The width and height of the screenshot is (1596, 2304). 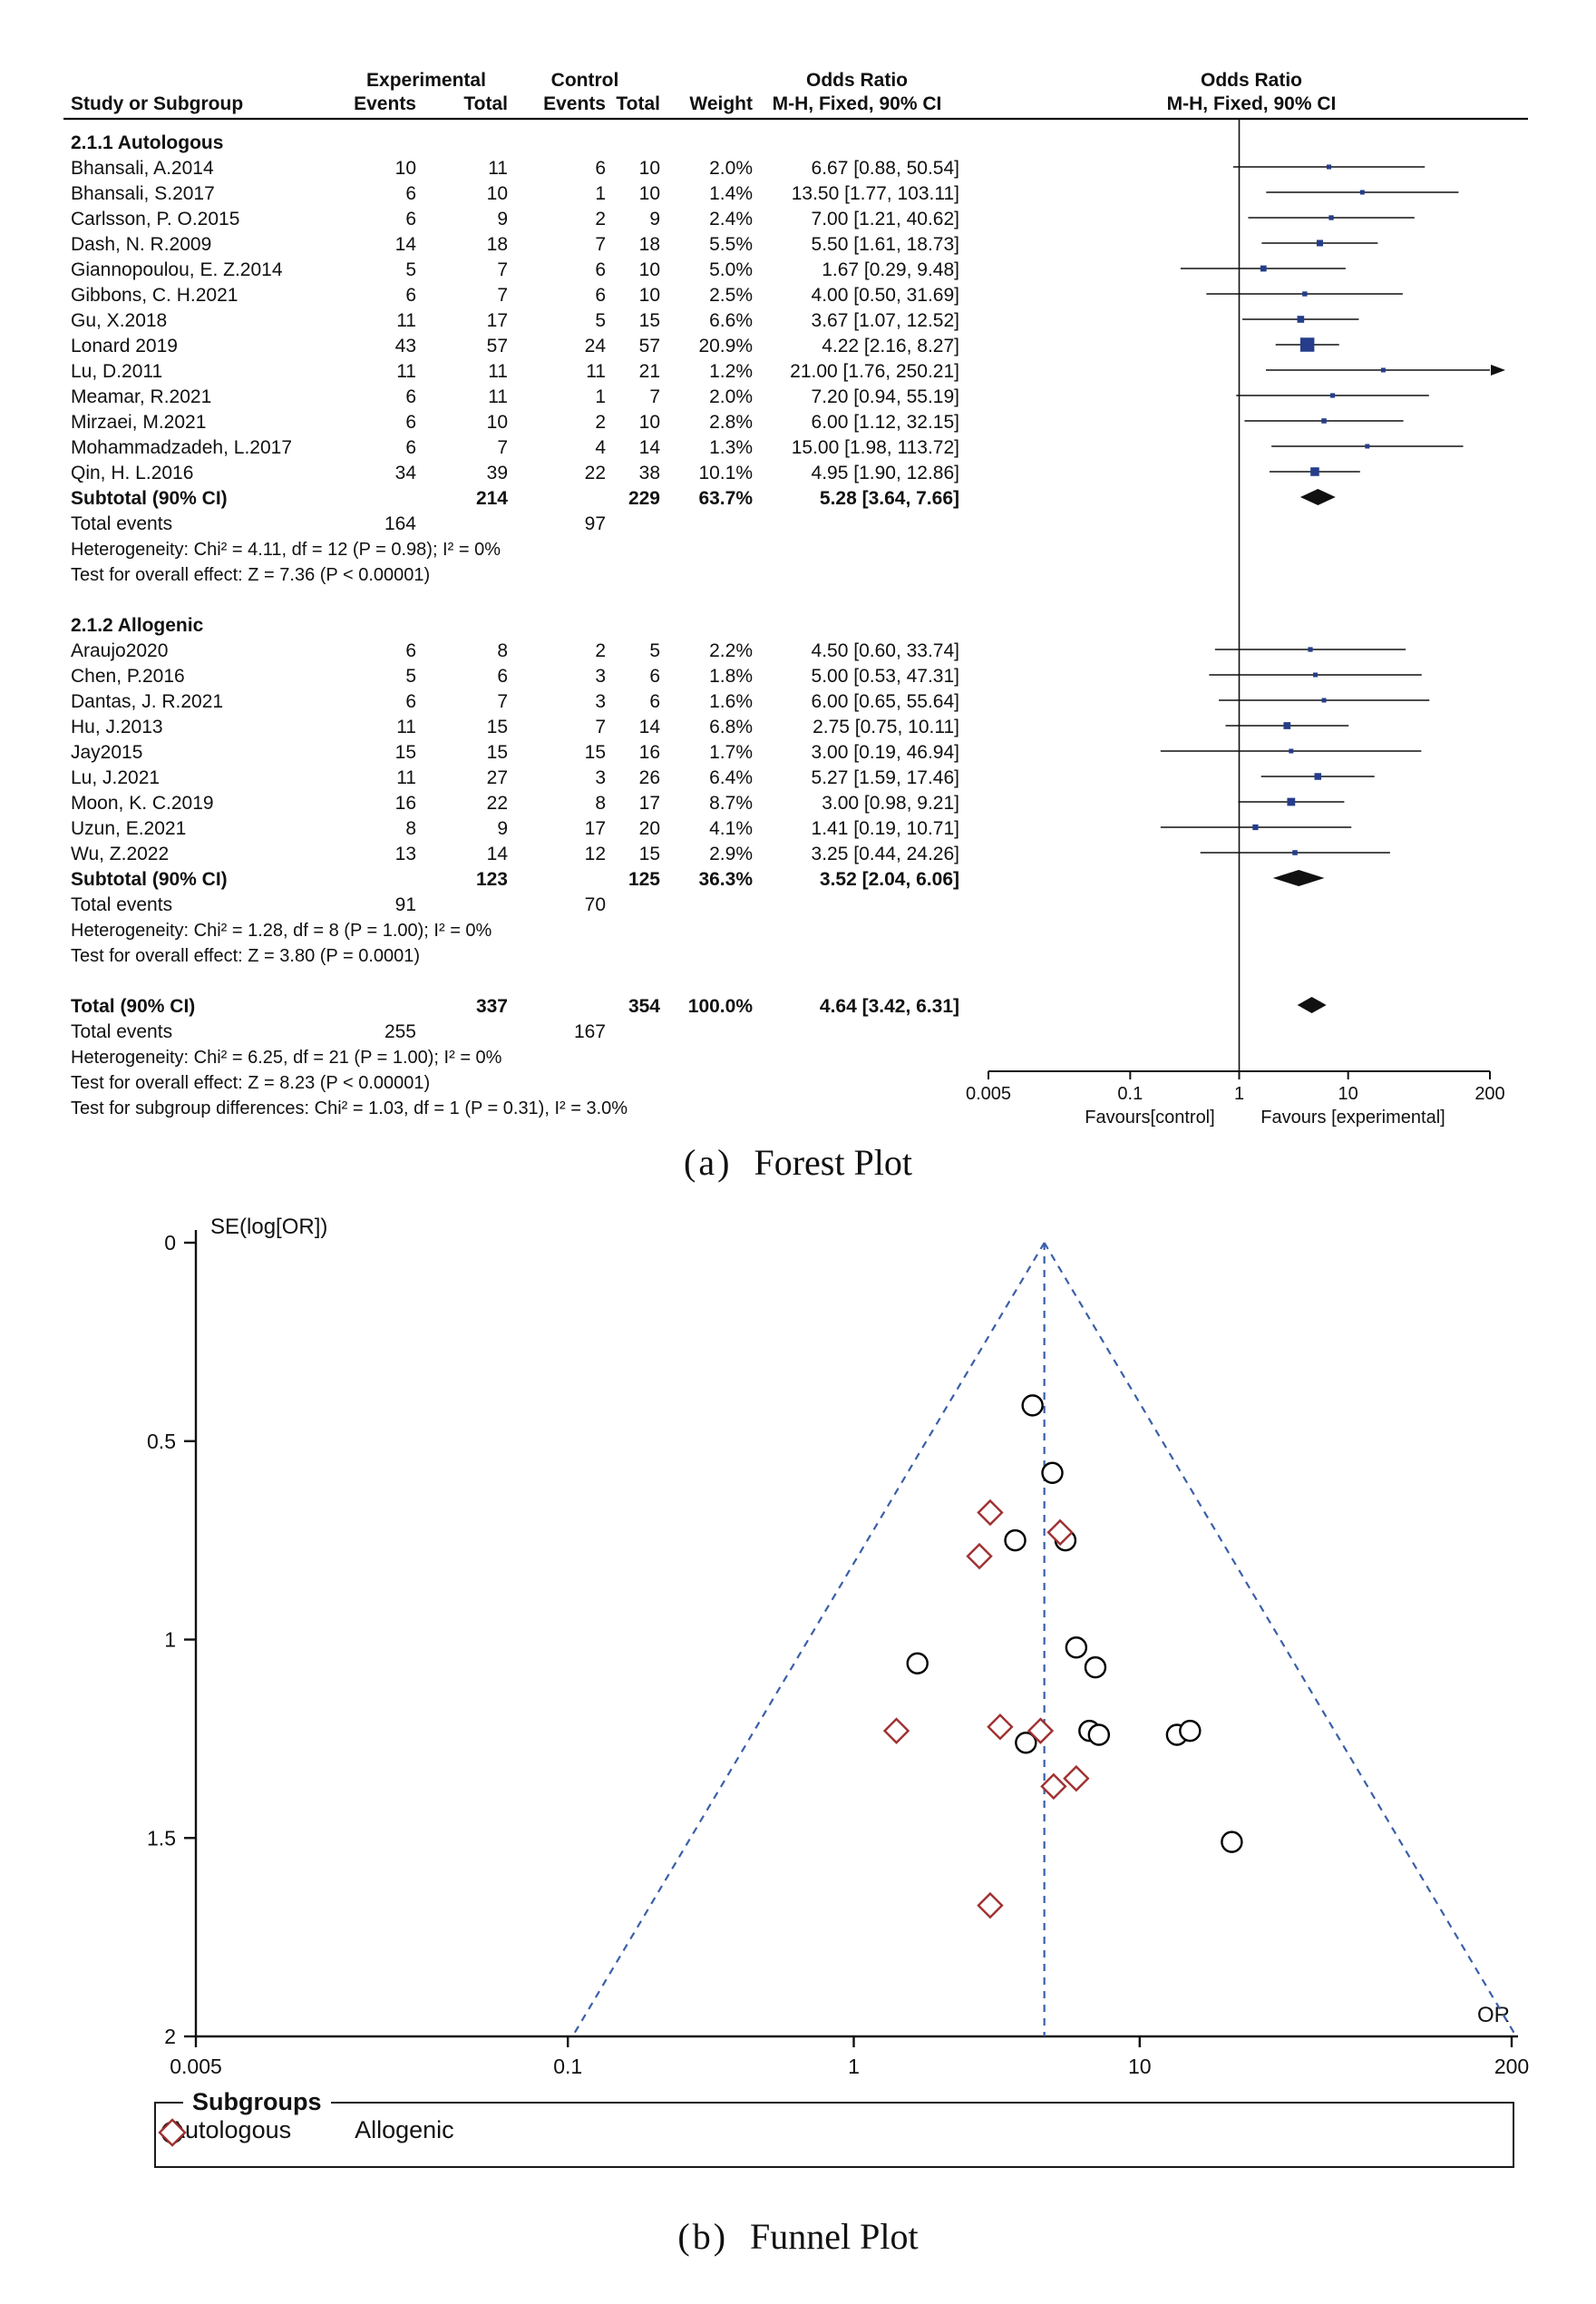 What do you see at coordinates (890, 269) in the screenshot?
I see `or-ci-text: 1.67 [0.29, 9.48]` at bounding box center [890, 269].